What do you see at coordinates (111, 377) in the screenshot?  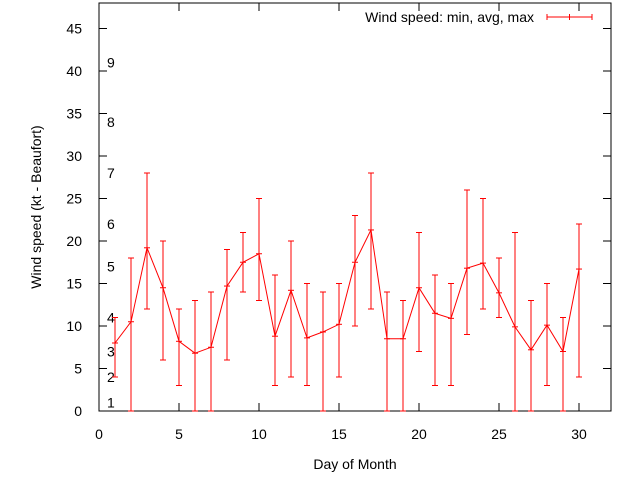 I see `beaufort-label: 2` at bounding box center [111, 377].